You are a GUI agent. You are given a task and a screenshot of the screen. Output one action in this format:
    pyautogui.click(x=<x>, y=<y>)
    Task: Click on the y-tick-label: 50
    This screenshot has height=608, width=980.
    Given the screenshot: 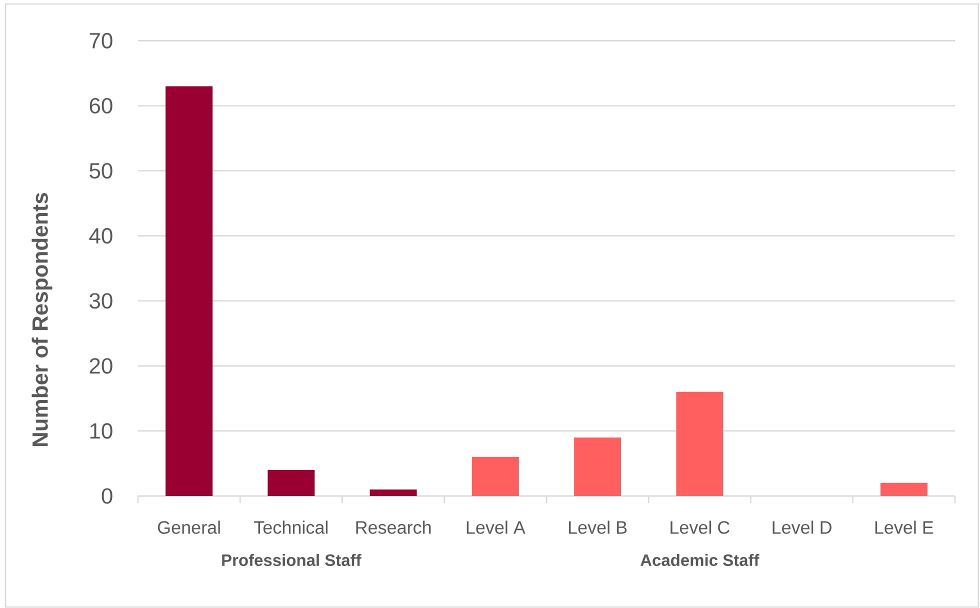 What is the action you would take?
    pyautogui.click(x=101, y=170)
    